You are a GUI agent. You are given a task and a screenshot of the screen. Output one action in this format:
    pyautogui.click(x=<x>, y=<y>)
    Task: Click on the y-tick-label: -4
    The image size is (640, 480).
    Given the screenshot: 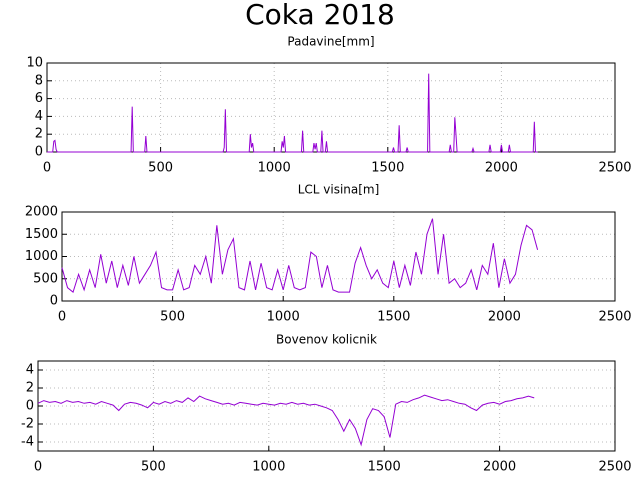 What is the action you would take?
    pyautogui.click(x=27, y=442)
    